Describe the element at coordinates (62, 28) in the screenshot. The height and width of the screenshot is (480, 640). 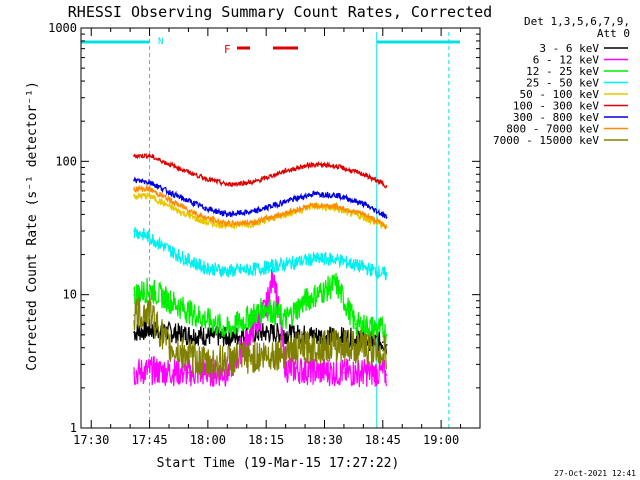
I see `y-tick-label: 1000` at that location.